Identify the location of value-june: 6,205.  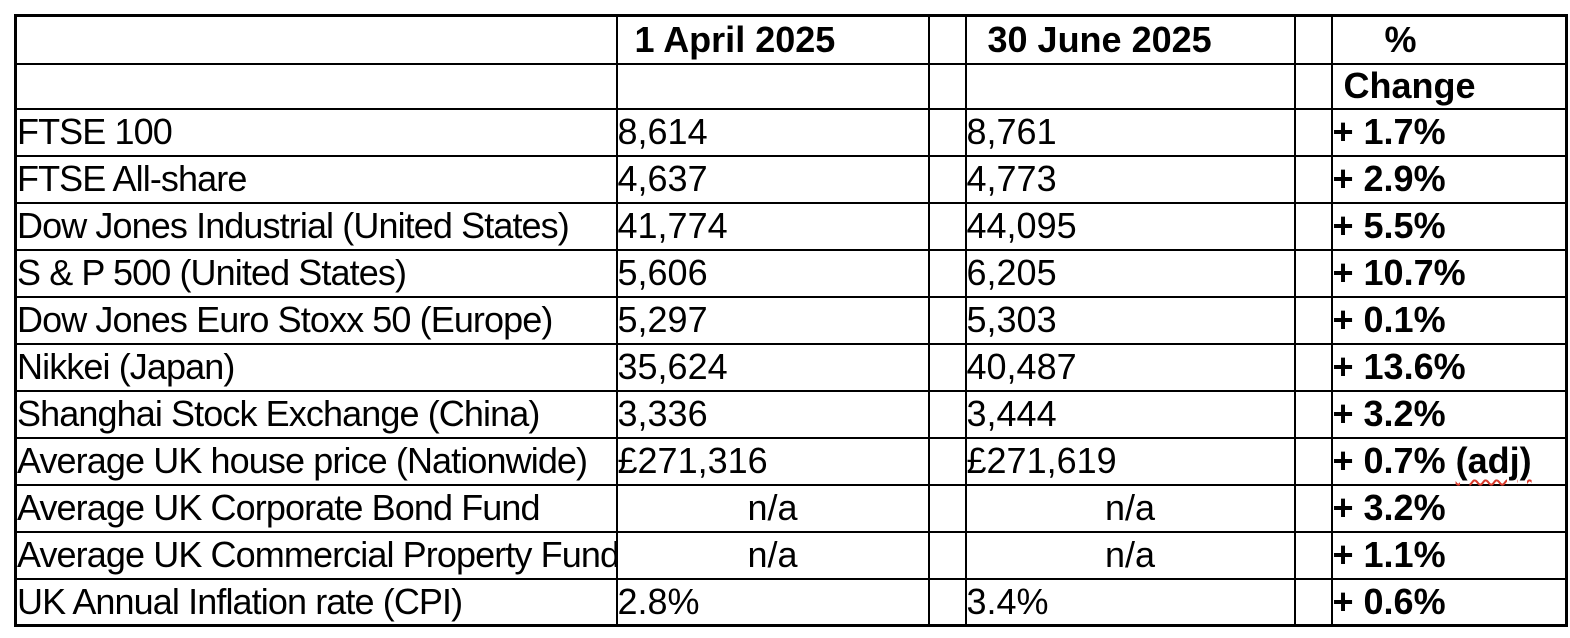
(1130, 273).